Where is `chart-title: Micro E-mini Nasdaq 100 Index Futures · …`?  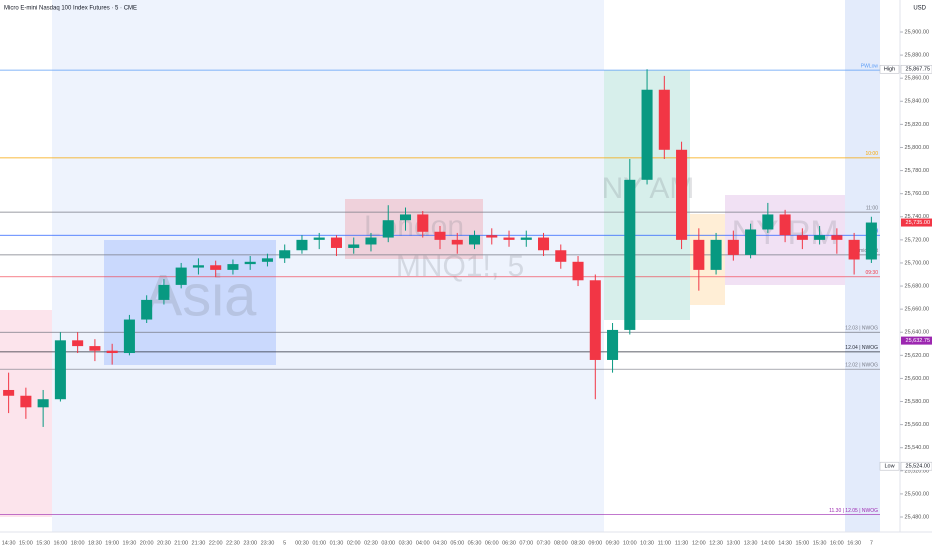 chart-title: Micro E-mini Nasdaq 100 Index Futures · … is located at coordinates (70, 9).